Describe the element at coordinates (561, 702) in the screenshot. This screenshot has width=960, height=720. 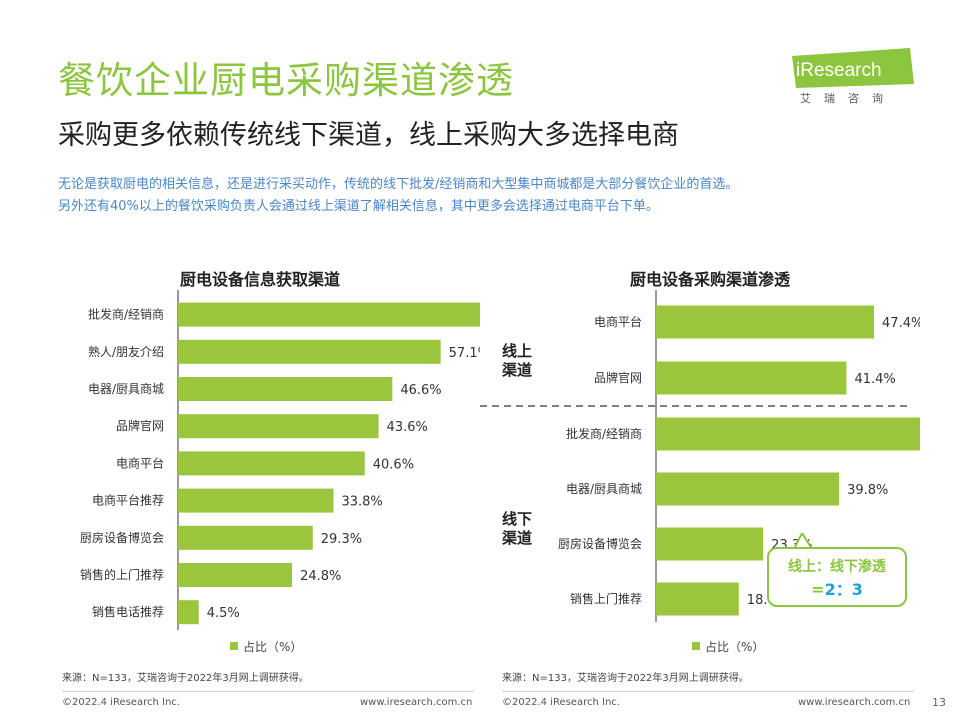
I see `footer-copyright-right: ©2022.4 iResearch Inc.` at that location.